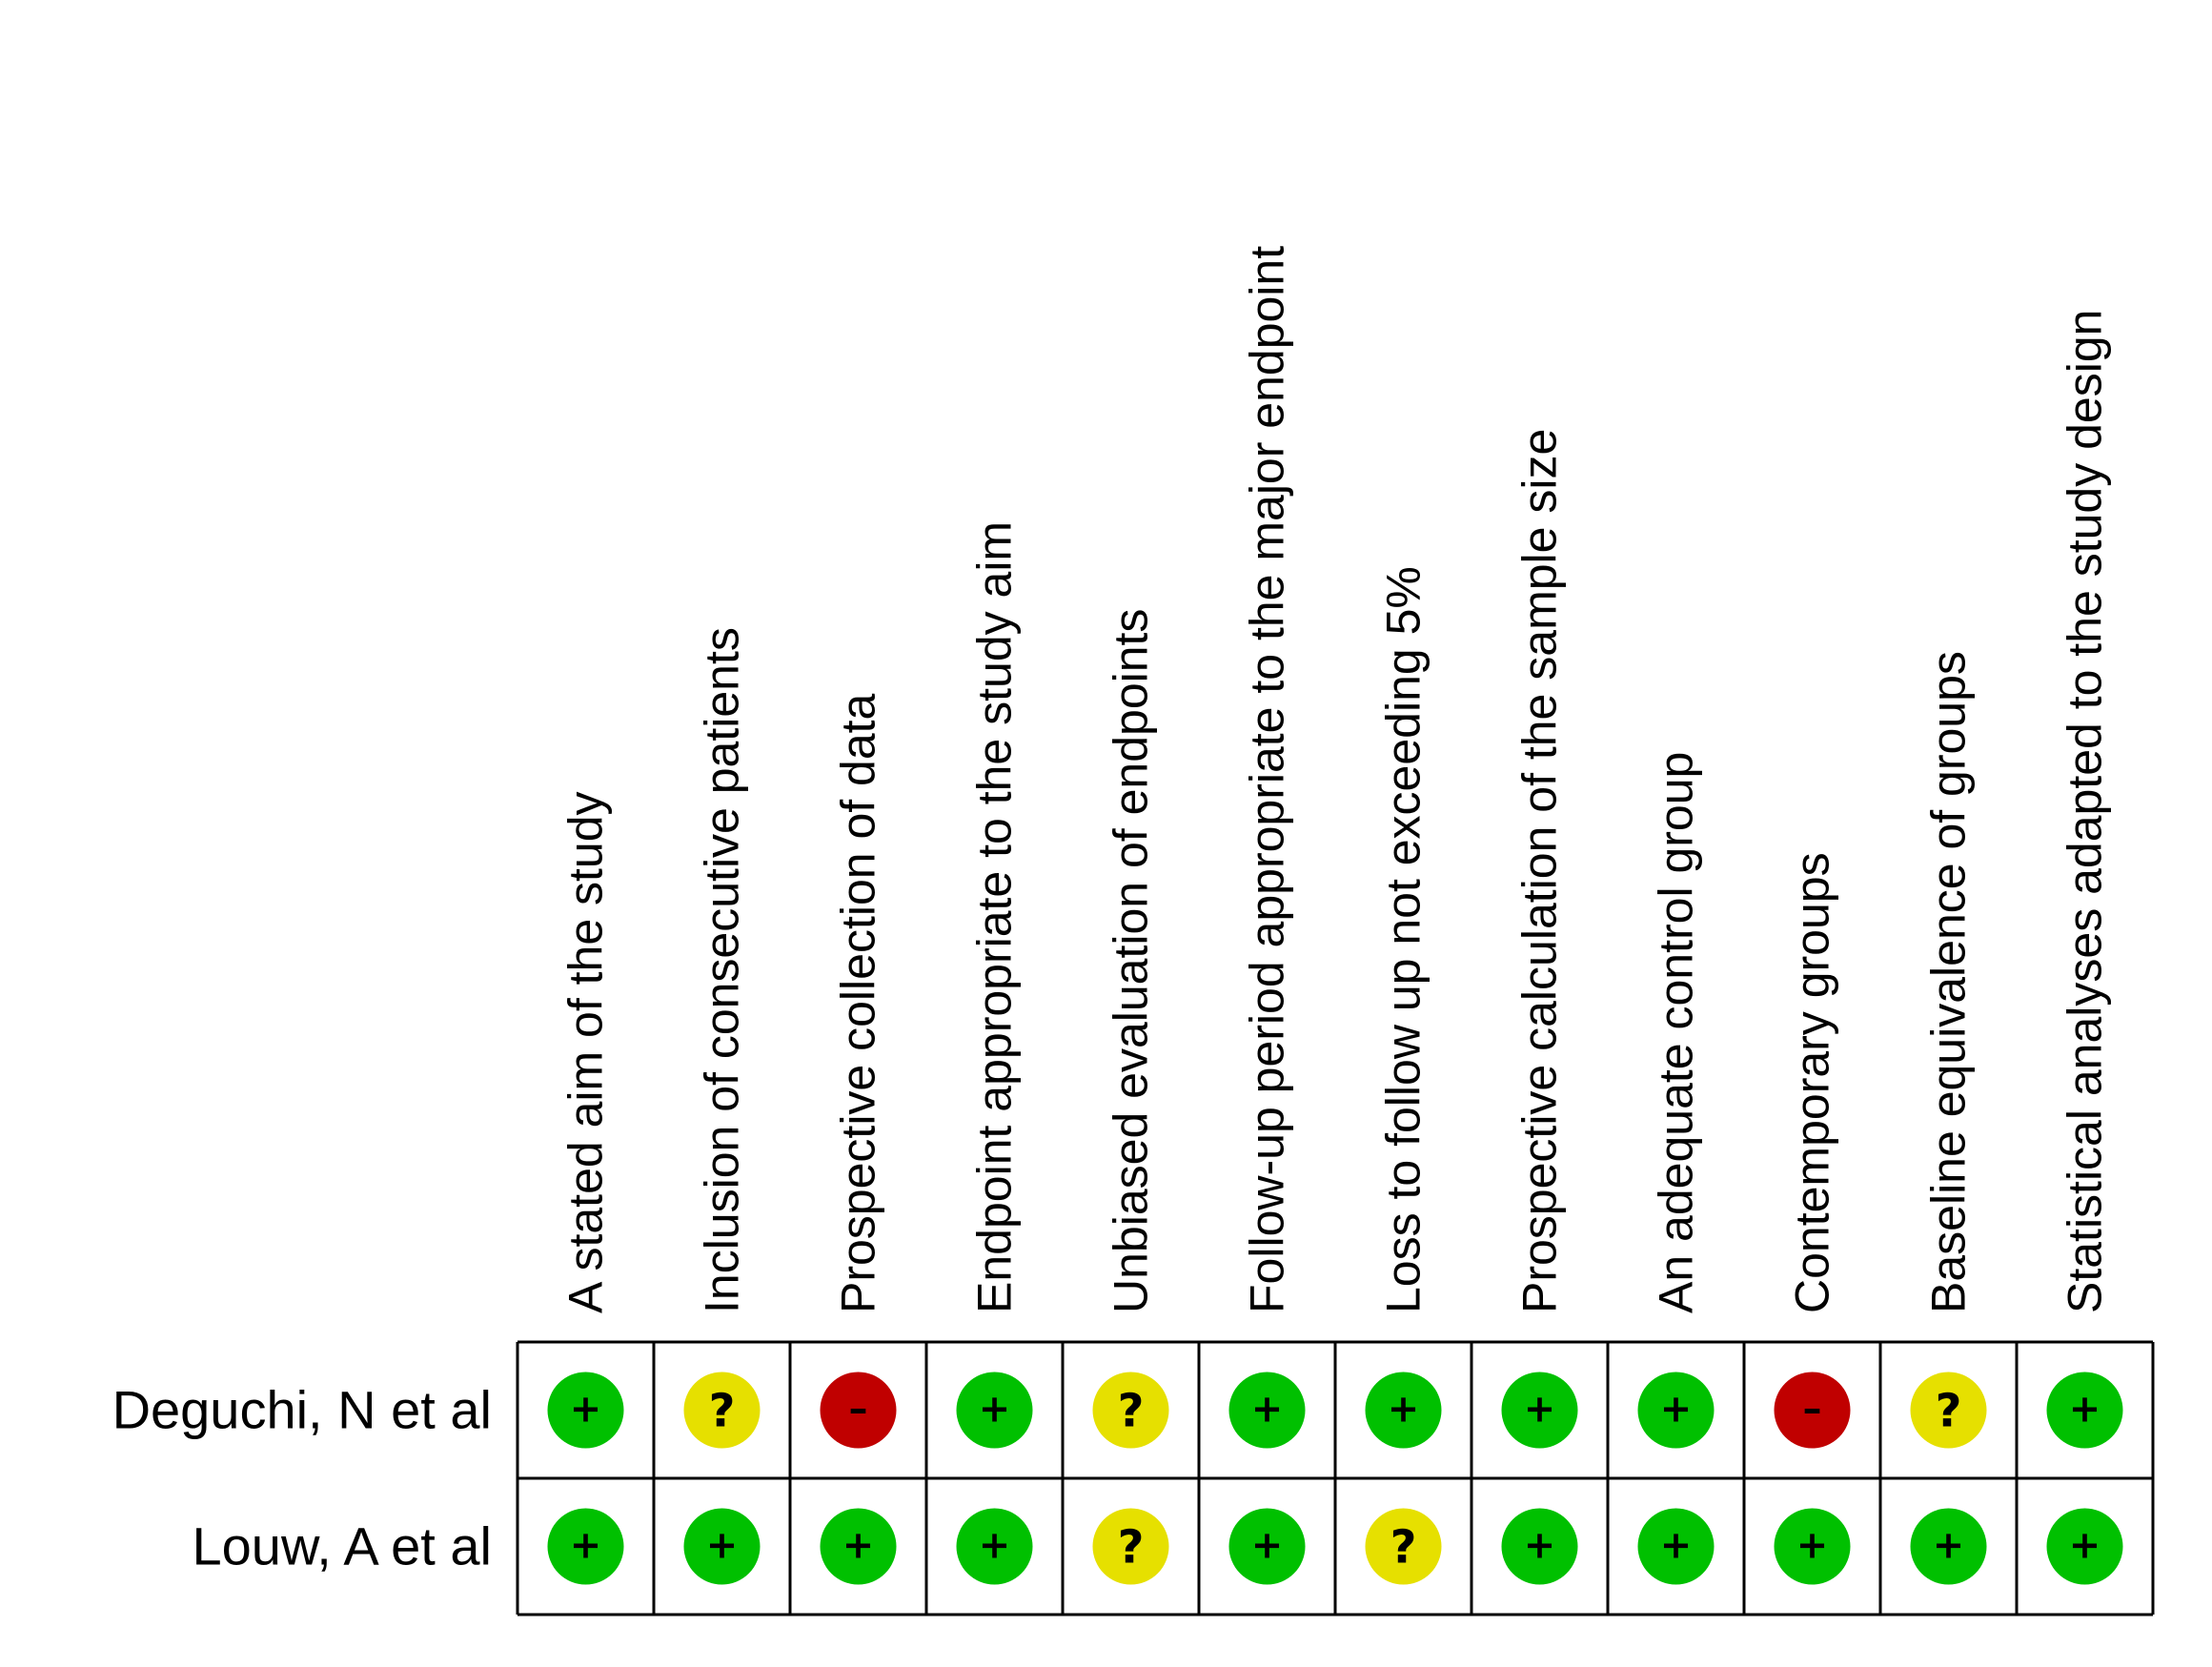 The height and width of the screenshot is (1667, 2212). I want to click on row-label-study: Deguchi, N et al, so click(302, 1410).